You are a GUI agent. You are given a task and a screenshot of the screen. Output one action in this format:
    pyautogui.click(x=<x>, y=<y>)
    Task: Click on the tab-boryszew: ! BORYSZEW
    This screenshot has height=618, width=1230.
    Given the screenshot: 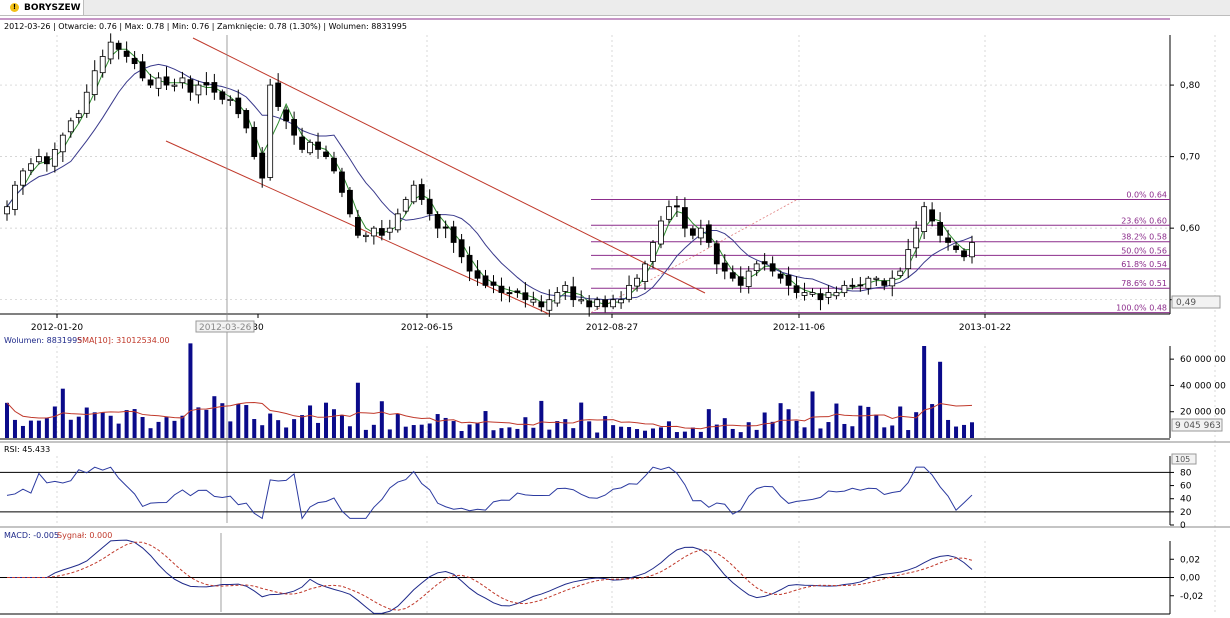 What is the action you would take?
    pyautogui.click(x=42, y=7)
    